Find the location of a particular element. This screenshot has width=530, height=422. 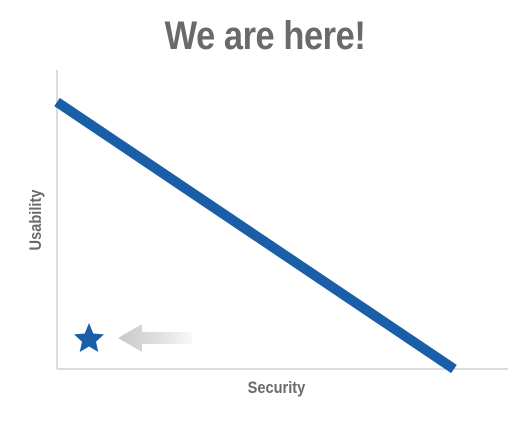

x-axis-label: Security is located at coordinates (276, 387).